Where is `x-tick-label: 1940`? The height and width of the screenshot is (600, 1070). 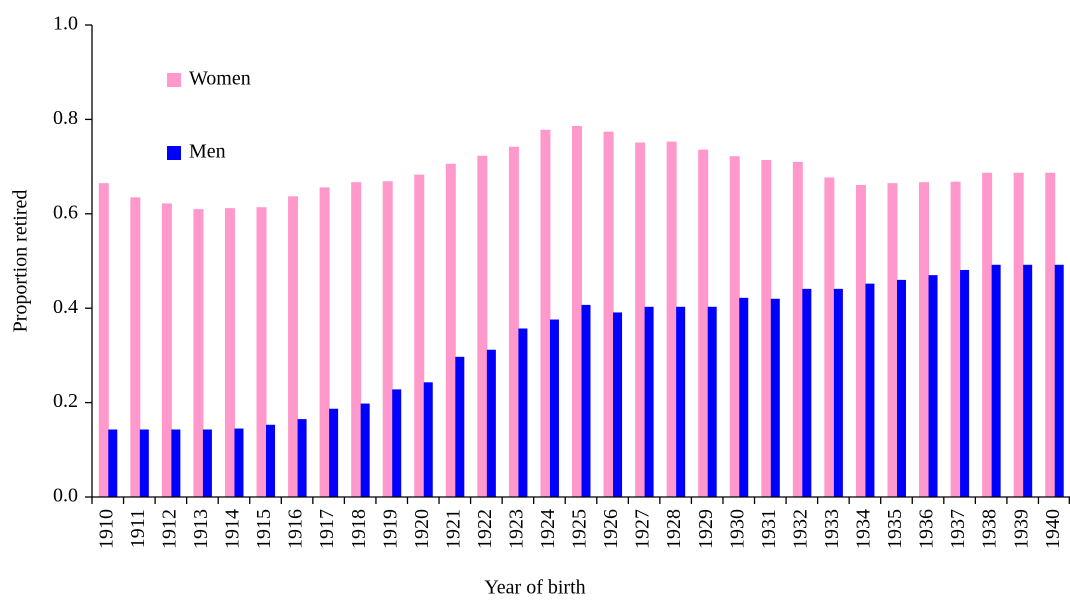
x-tick-label: 1940 is located at coordinates (1053, 529).